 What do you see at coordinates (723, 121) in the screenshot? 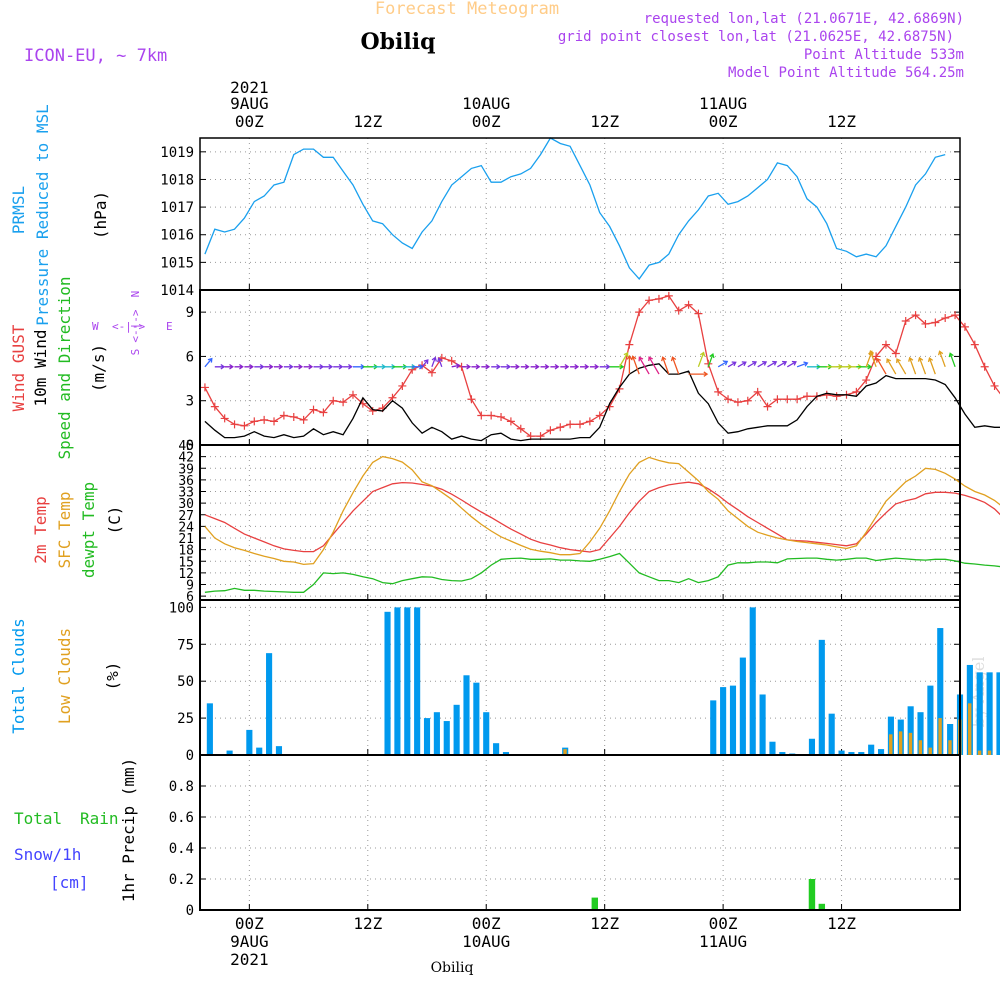
I see `top-axis-hour: 00Z` at bounding box center [723, 121].